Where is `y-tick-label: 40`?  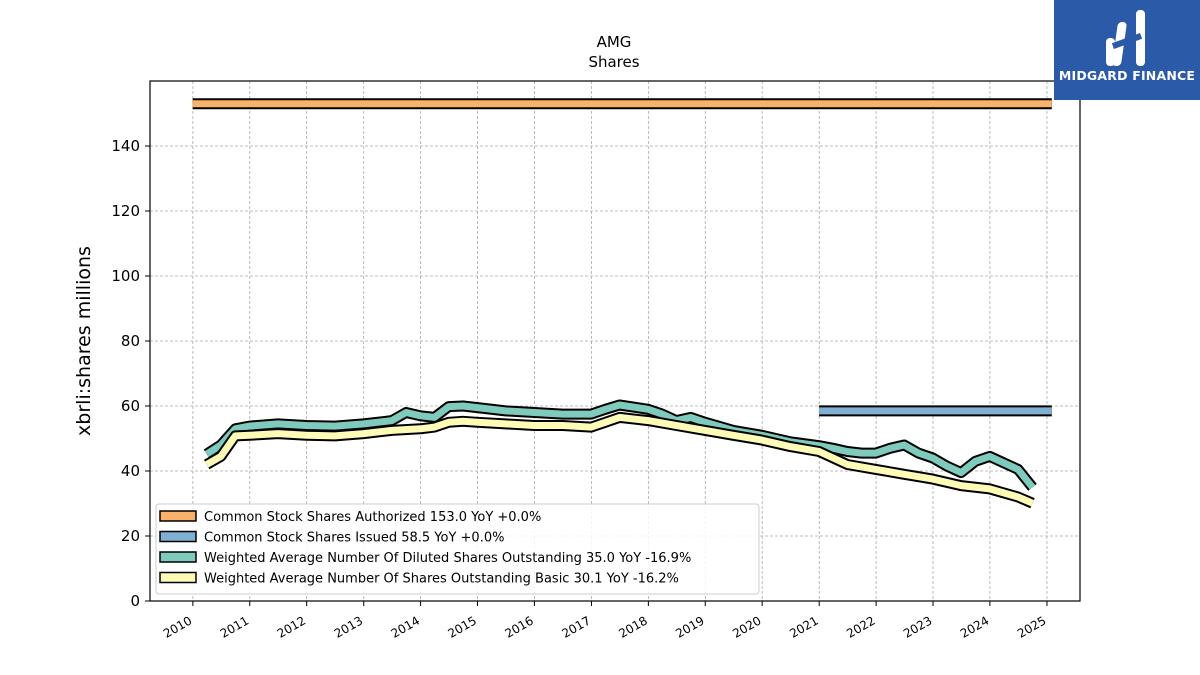 y-tick-label: 40 is located at coordinates (130, 471).